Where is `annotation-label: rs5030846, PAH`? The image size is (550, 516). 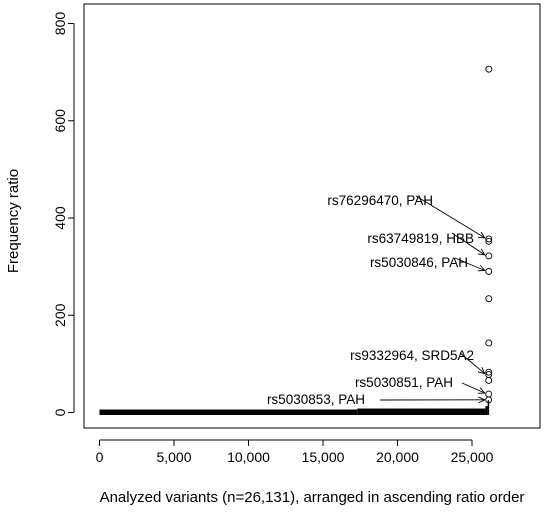
annotation-label: rs5030846, PAH is located at coordinates (419, 262).